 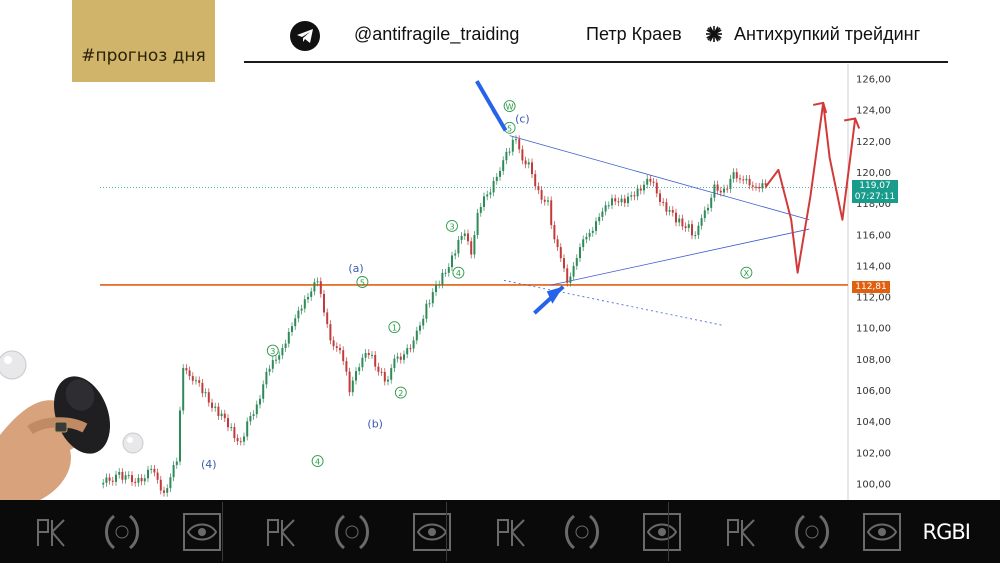 What do you see at coordinates (596, 62) in the screenshot?
I see `header-divider` at bounding box center [596, 62].